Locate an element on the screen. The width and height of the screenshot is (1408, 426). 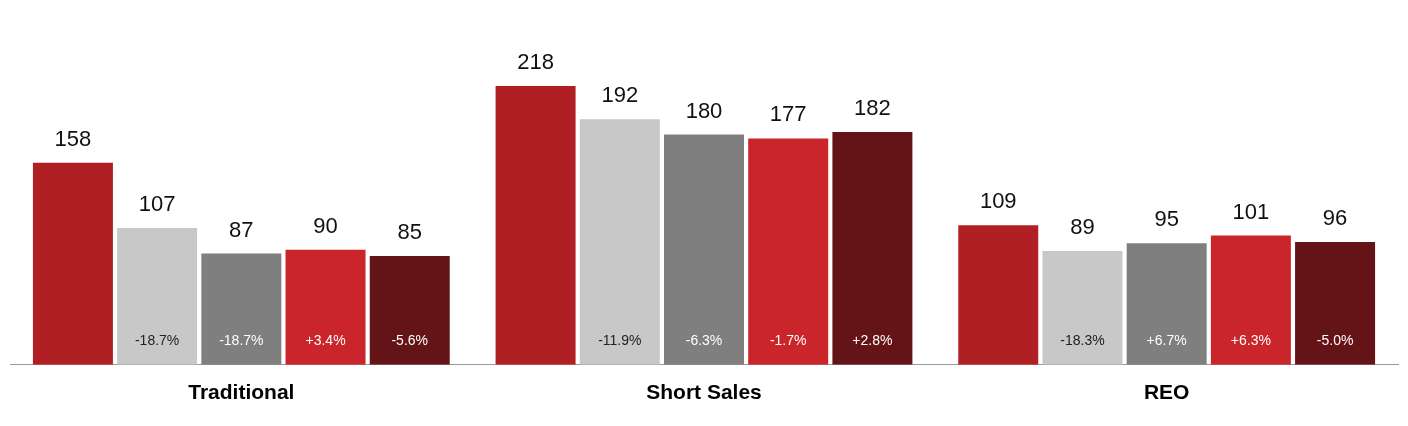
annotation: -1.7% is located at coordinates (788, 339).